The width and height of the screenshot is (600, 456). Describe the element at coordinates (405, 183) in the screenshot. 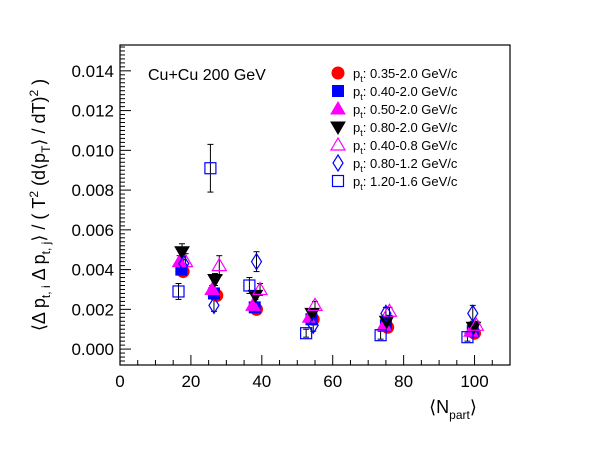

I see `legend-label: pt: 1.20-1.6 GeV/c` at that location.